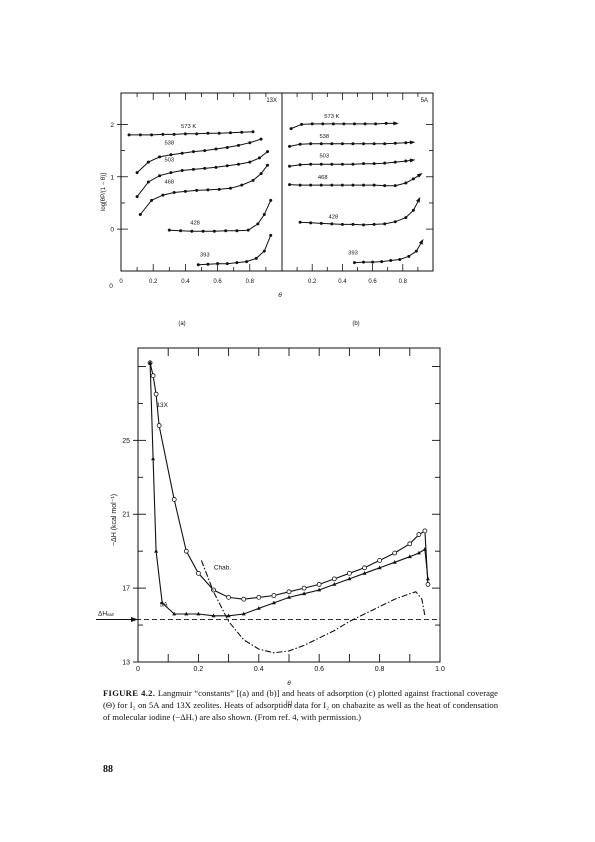 The image size is (595, 842). What do you see at coordinates (380, 669) in the screenshot?
I see `x-tick-label: 0.8` at bounding box center [380, 669].